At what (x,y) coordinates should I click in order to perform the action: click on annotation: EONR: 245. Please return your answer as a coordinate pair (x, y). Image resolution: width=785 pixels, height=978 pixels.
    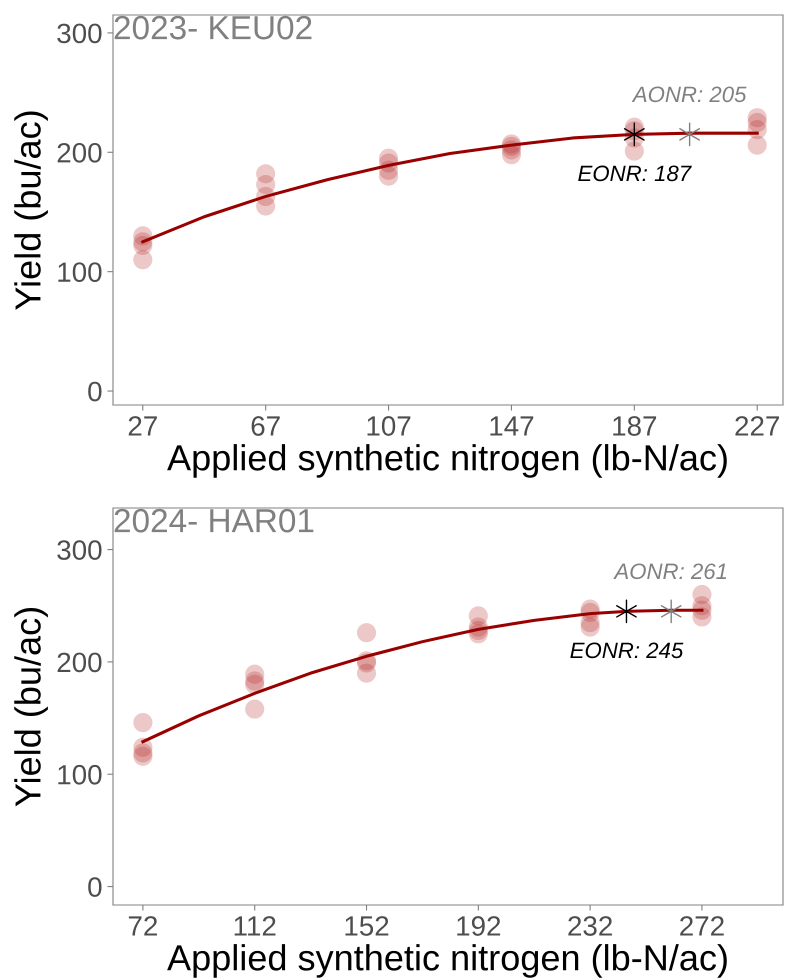
    Looking at the image, I should click on (627, 650).